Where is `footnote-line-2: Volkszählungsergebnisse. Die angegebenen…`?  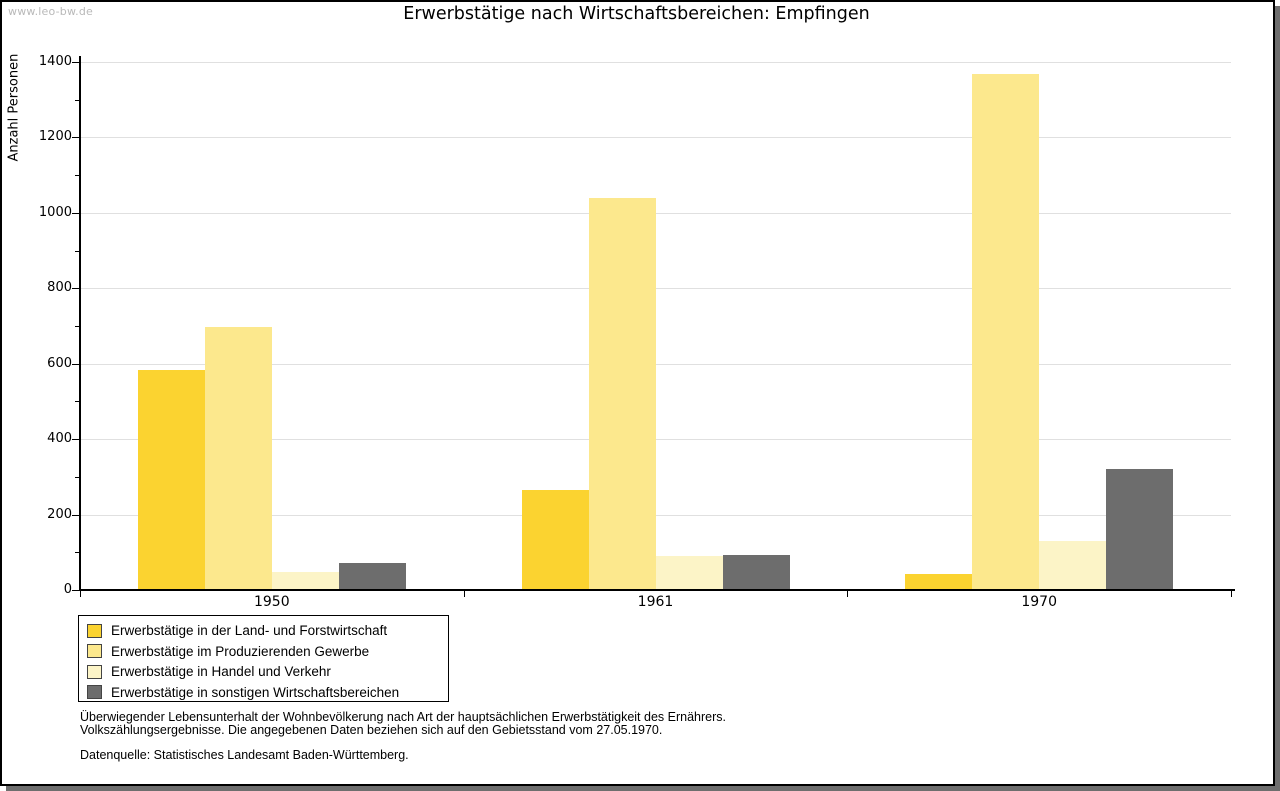
footnote-line-2: Volkszählungsergebnisse. Die angegebenen… is located at coordinates (371, 730).